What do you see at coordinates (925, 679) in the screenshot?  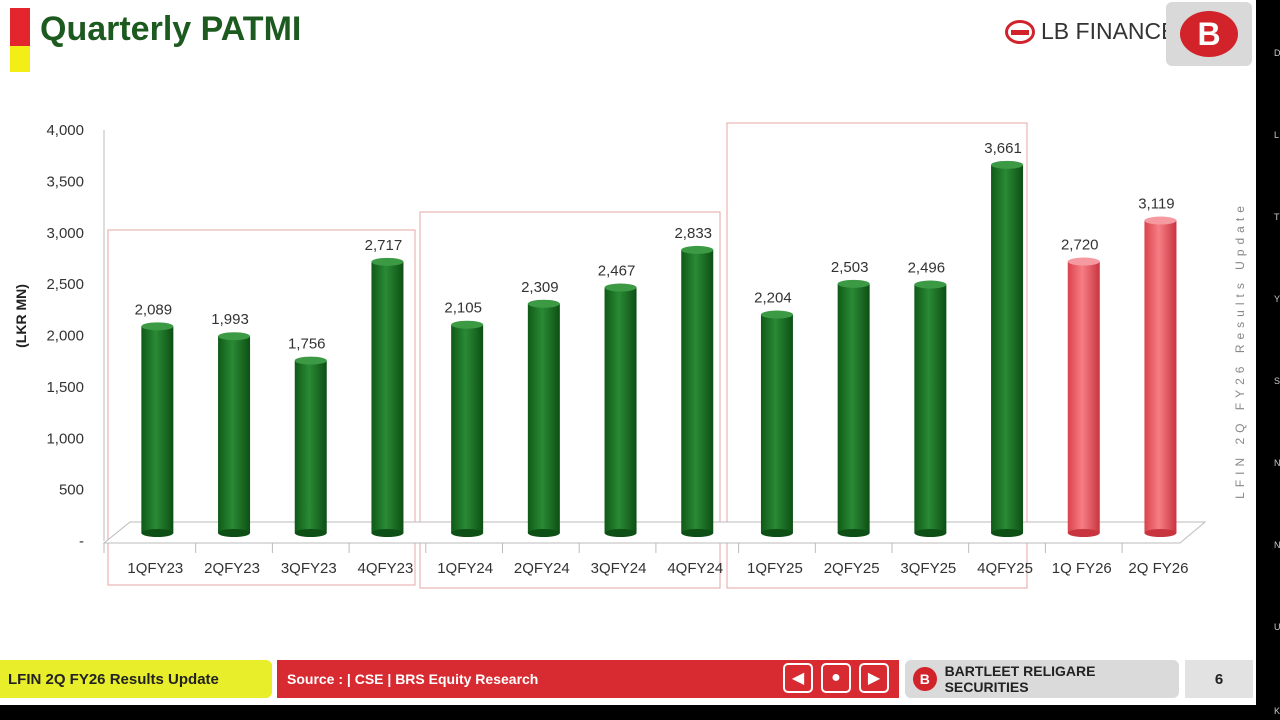 I see `brs-icon: B` at bounding box center [925, 679].